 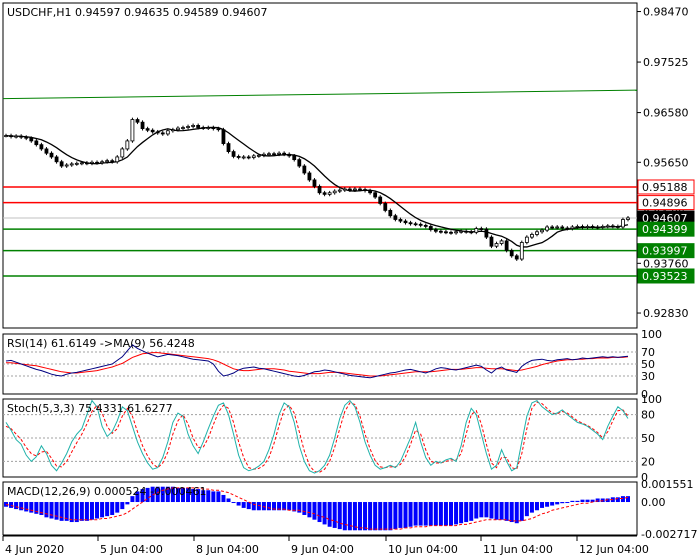 What do you see at coordinates (34, 549) in the screenshot?
I see `x-tick-label: 4 Jun 2020` at bounding box center [34, 549].